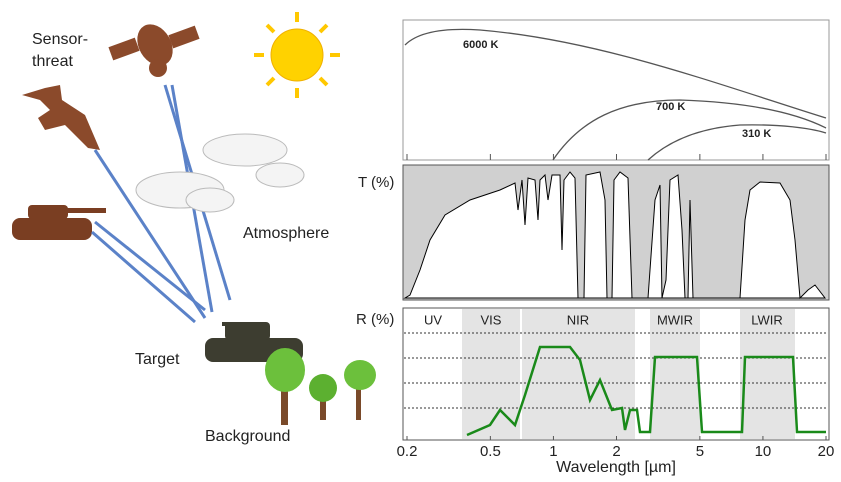 This screenshot has height=482, width=841. Describe the element at coordinates (491, 319) in the screenshot. I see `band-label: VIS` at that location.